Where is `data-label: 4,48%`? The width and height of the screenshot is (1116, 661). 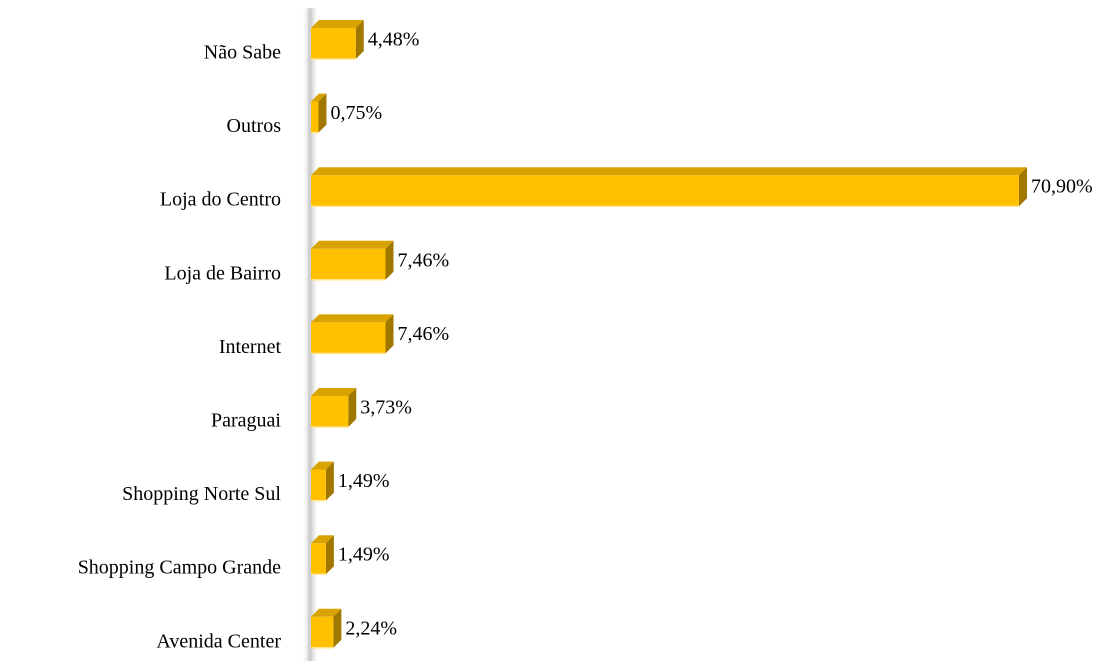 data-label: 4,48% is located at coordinates (394, 40).